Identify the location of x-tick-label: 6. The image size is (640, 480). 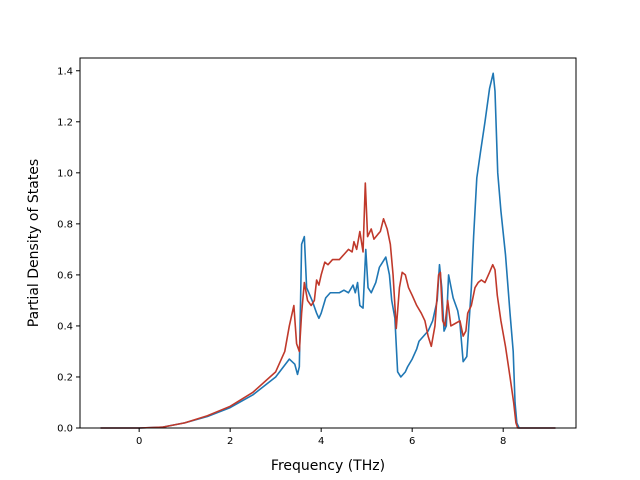
(412, 441).